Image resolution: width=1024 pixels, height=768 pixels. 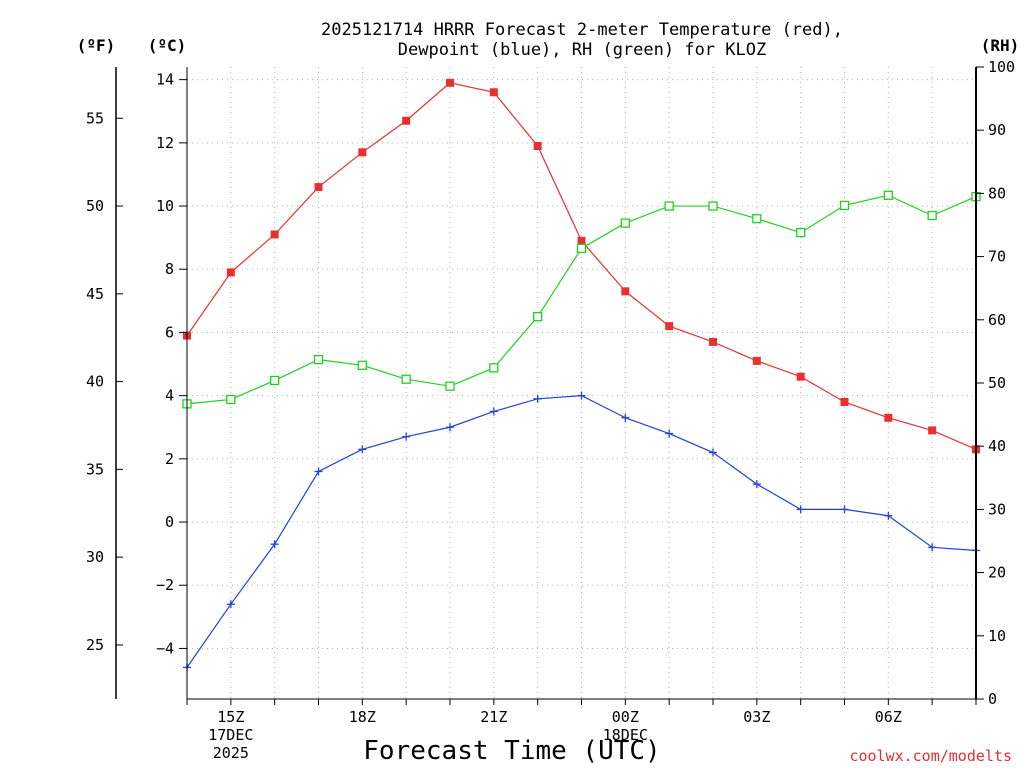 I want to click on celsius-tick-label: −2, so click(x=165, y=585).